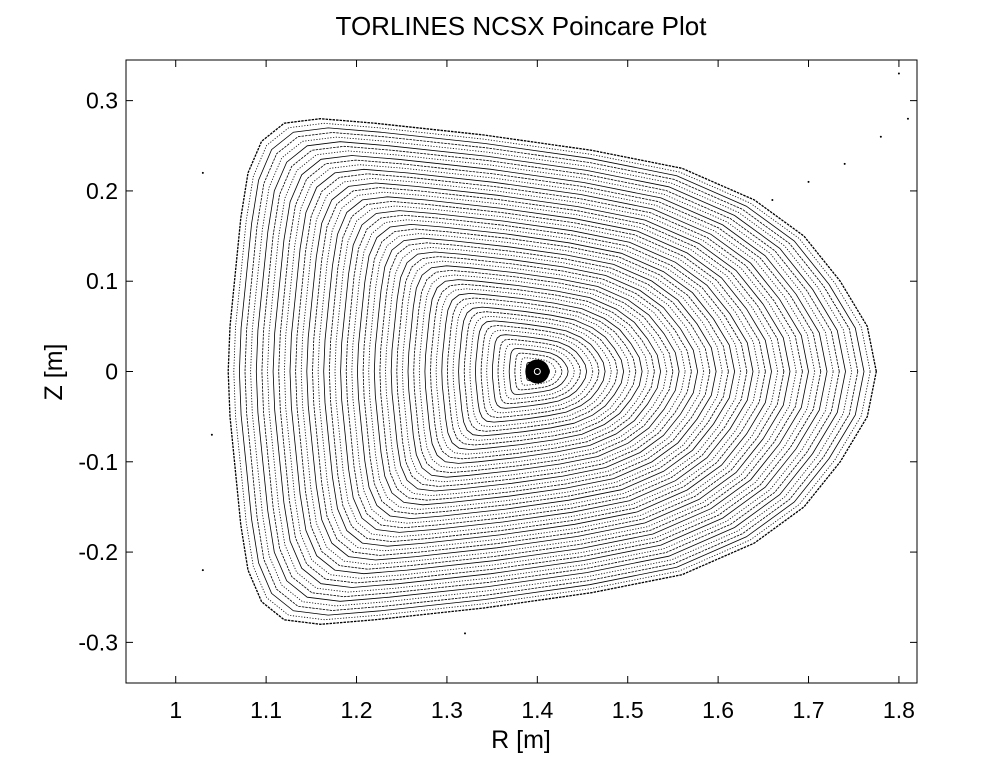 The image size is (1007, 765). What do you see at coordinates (102, 191) in the screenshot?
I see `y-tick-label: 0.2` at bounding box center [102, 191].